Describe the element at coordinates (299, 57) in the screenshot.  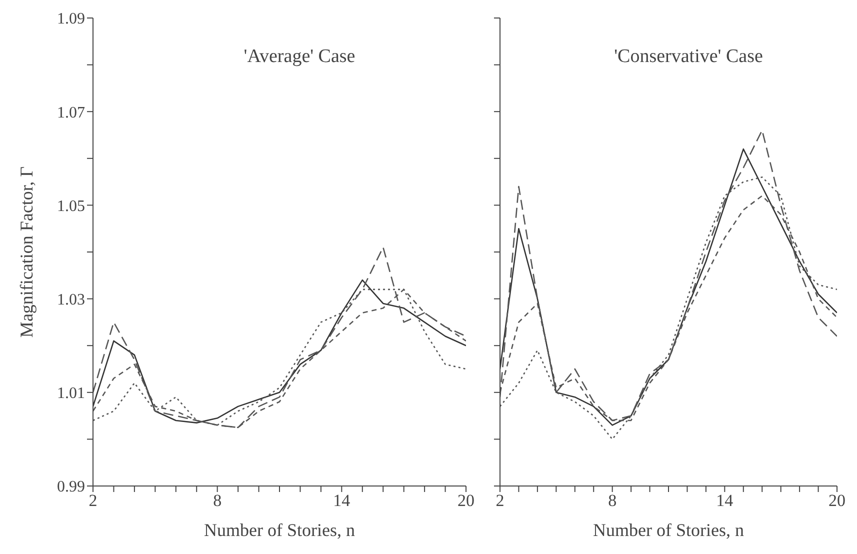
I see `text: 'Average' Case` at that location.